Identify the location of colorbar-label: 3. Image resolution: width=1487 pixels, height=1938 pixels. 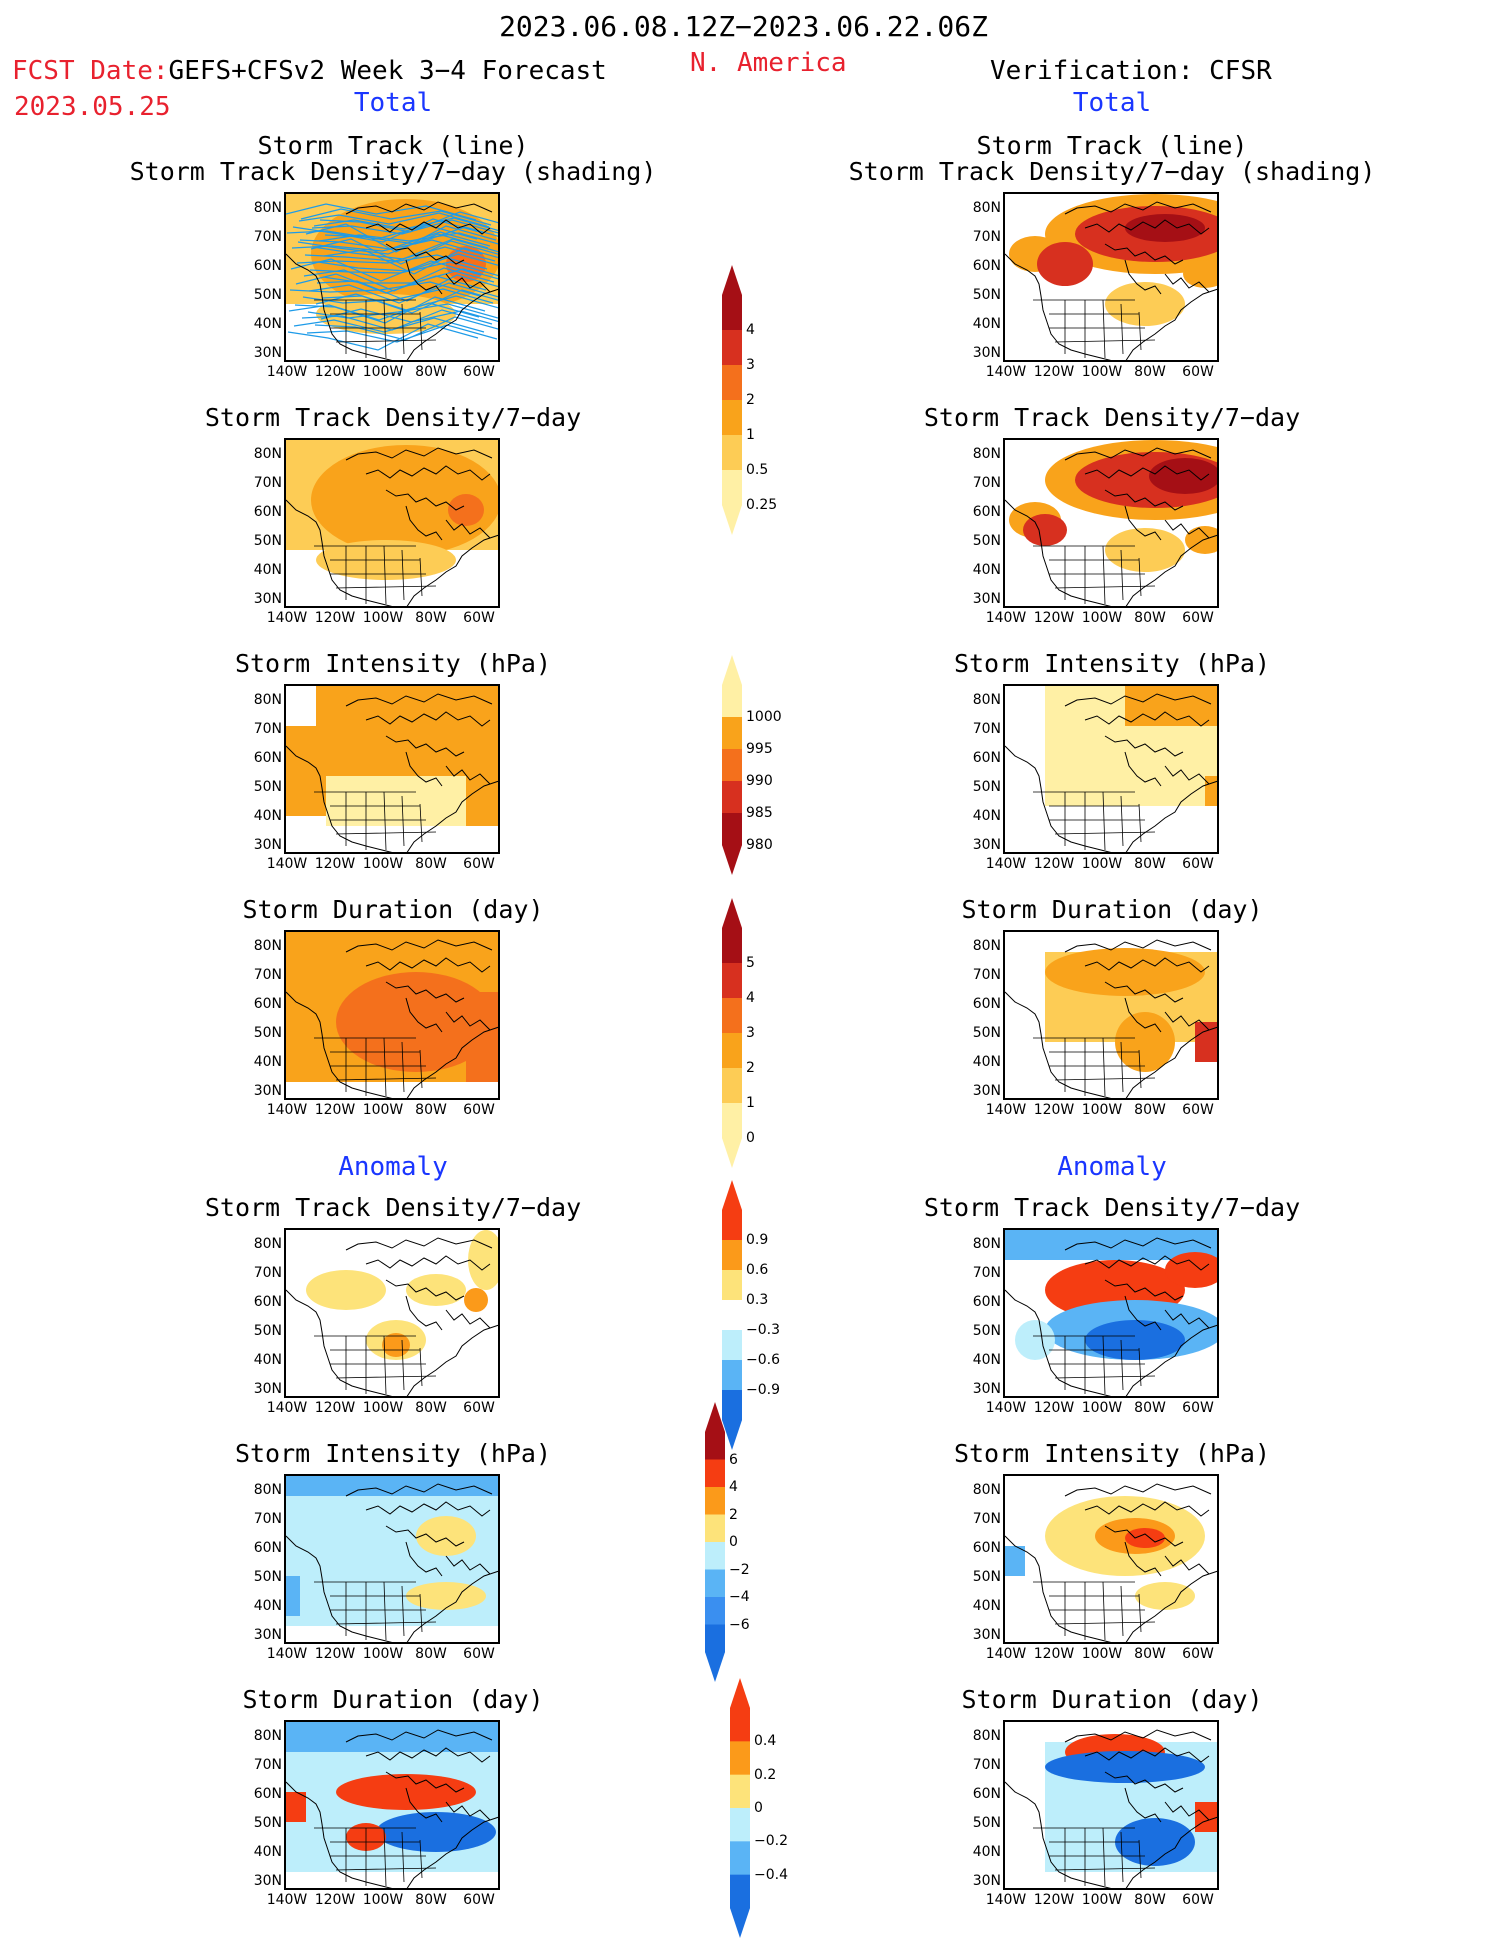
(750, 365).